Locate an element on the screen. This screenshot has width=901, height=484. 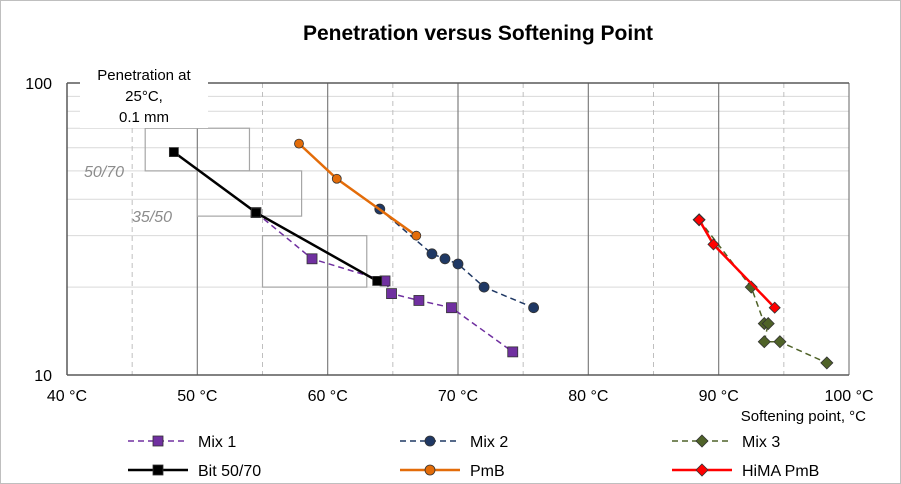
legend-label-pmb: PmB is located at coordinates (487, 471).